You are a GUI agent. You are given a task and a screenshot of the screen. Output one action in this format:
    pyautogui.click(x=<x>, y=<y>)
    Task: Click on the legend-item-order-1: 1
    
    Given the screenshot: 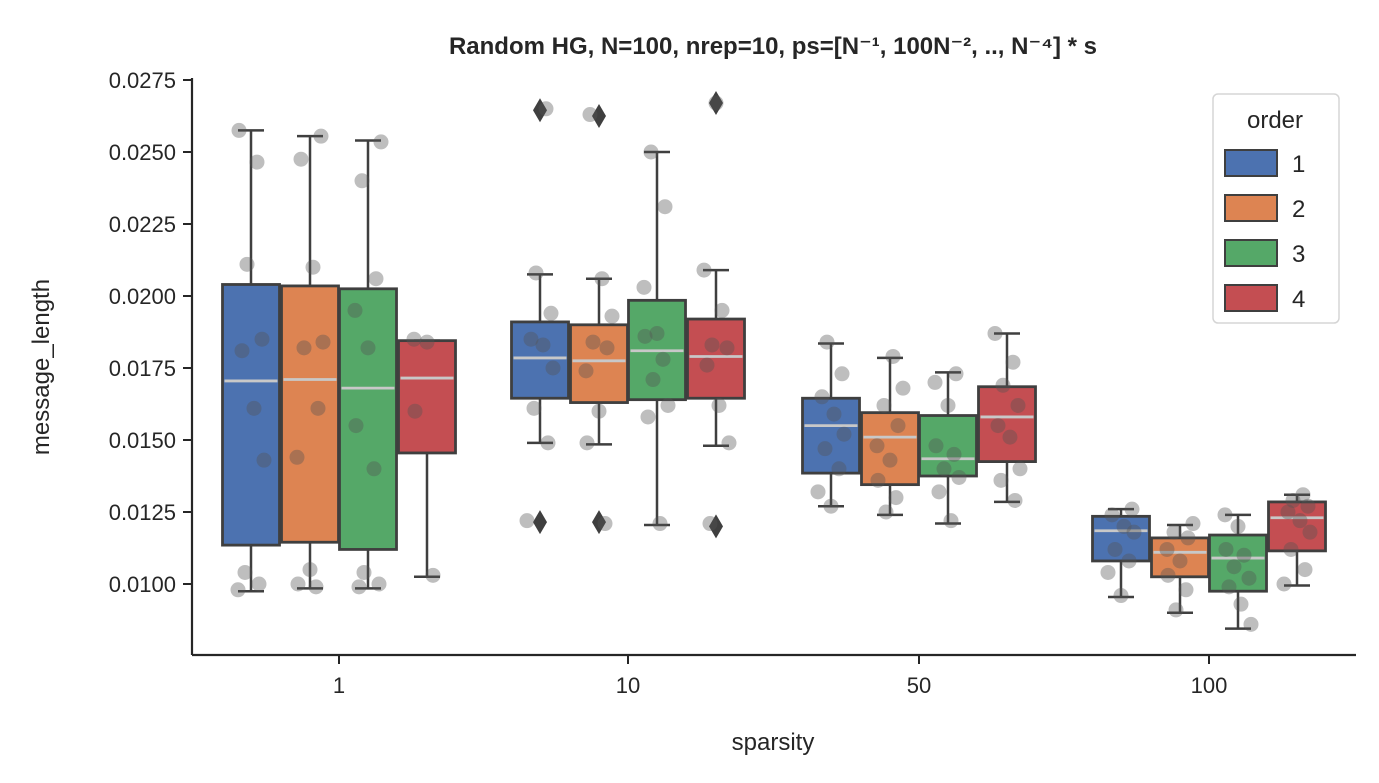 What is the action you would take?
    pyautogui.click(x=1264, y=163)
    